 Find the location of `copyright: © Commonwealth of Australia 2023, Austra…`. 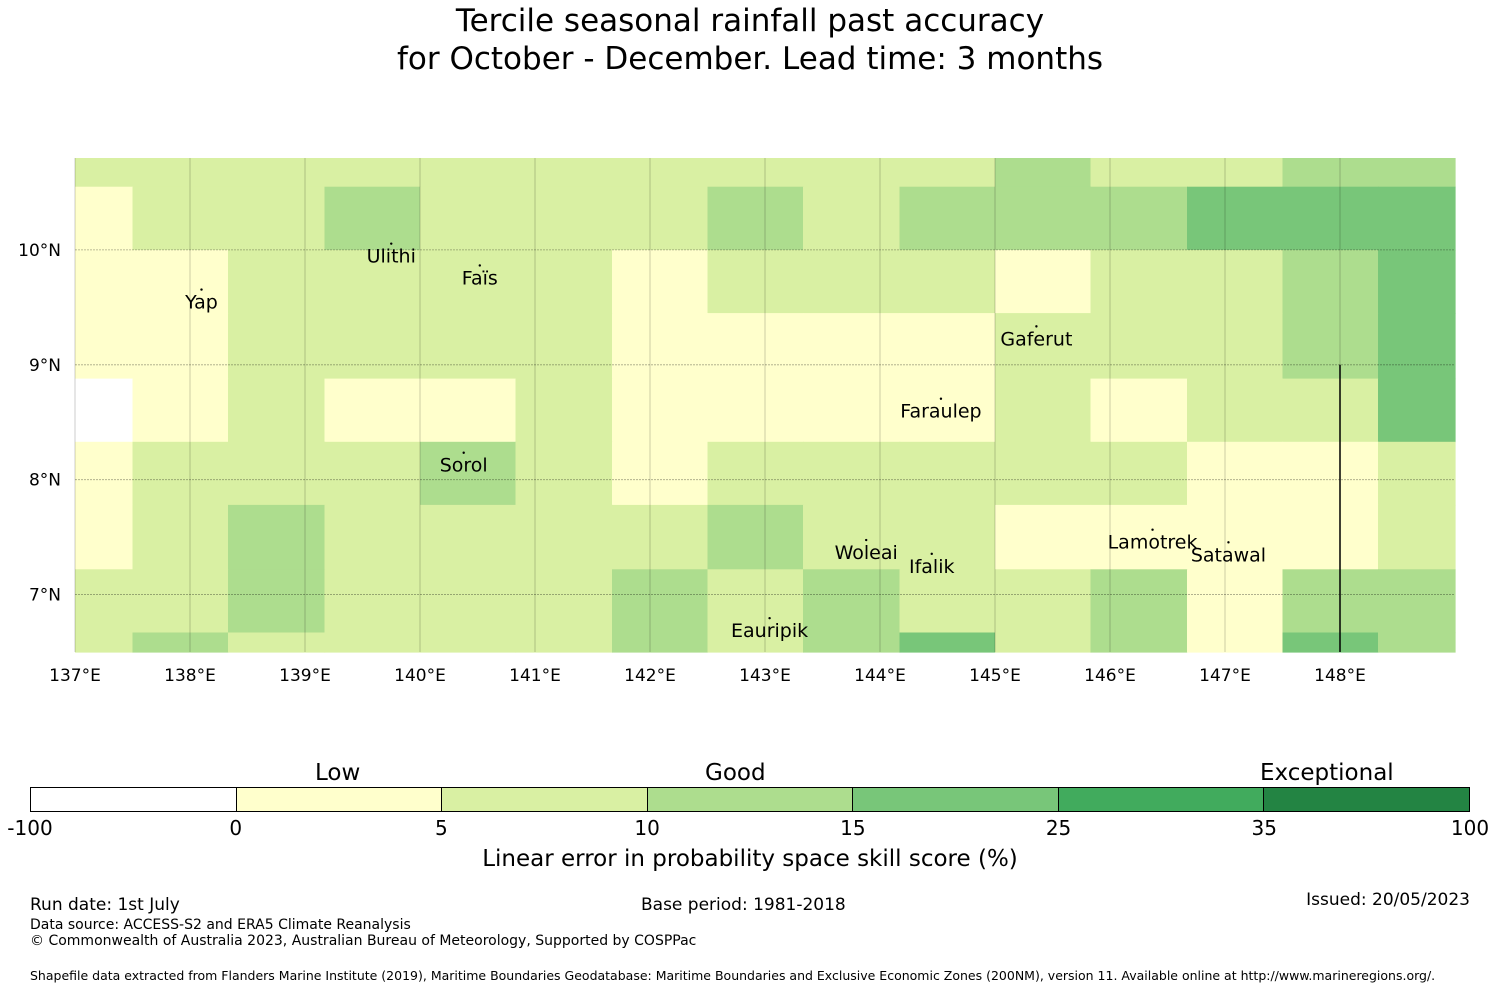

copyright: © Commonwealth of Australia 2023, Austra… is located at coordinates (363, 941).